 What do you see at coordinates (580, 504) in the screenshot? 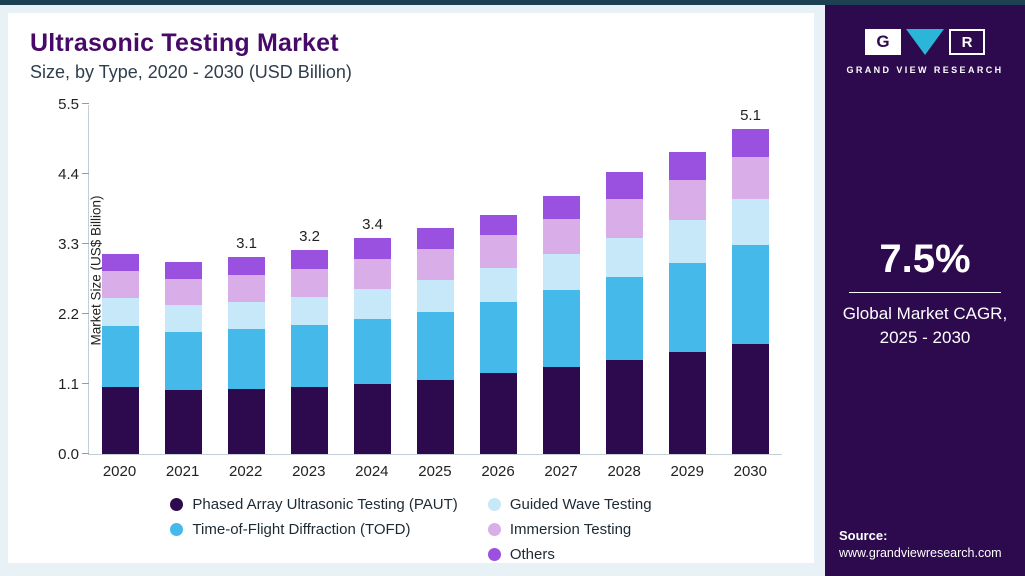
I see `legend-label: Guided Wave Testing` at bounding box center [580, 504].